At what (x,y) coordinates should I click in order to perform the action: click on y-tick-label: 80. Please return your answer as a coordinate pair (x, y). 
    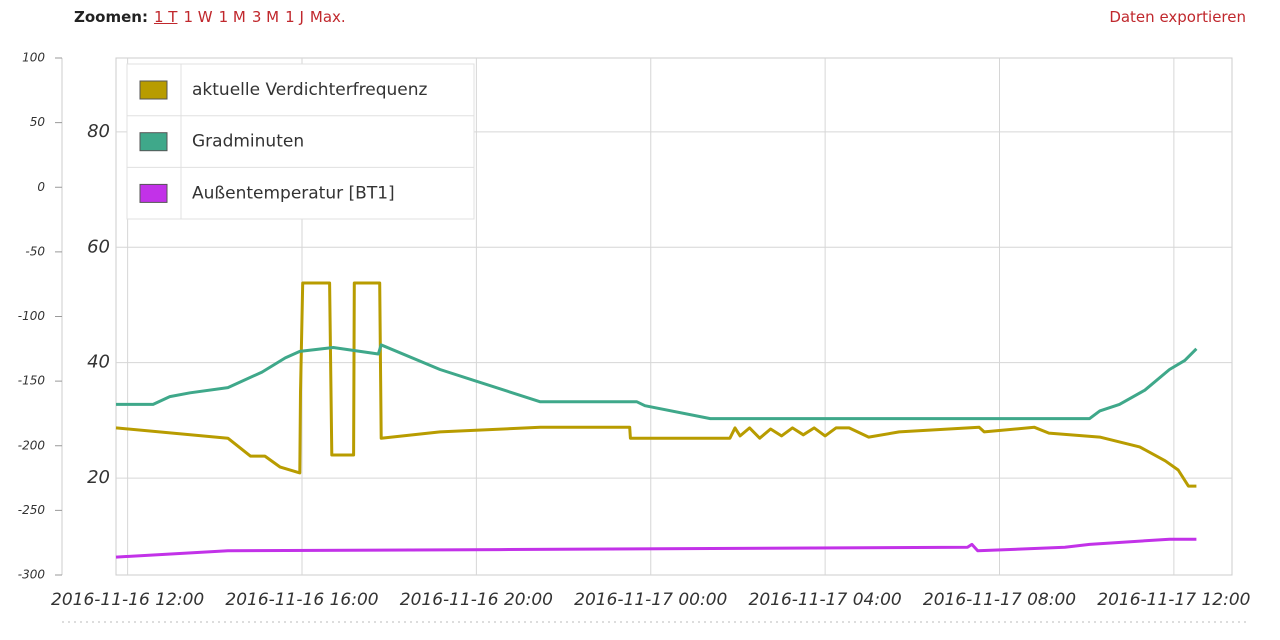
    Looking at the image, I should click on (98, 131).